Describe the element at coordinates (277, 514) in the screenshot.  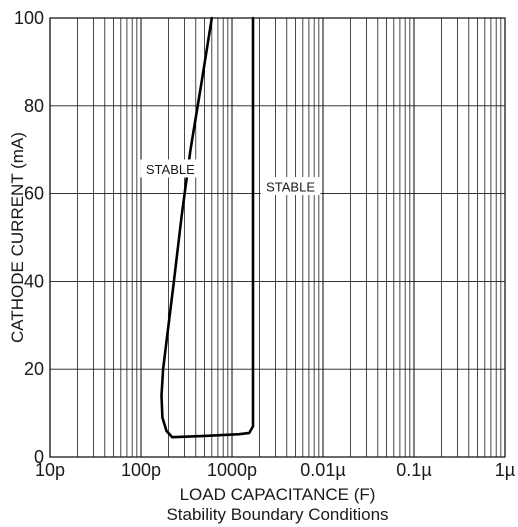
I see `chart-caption: Stability Boundary Conditions` at that location.